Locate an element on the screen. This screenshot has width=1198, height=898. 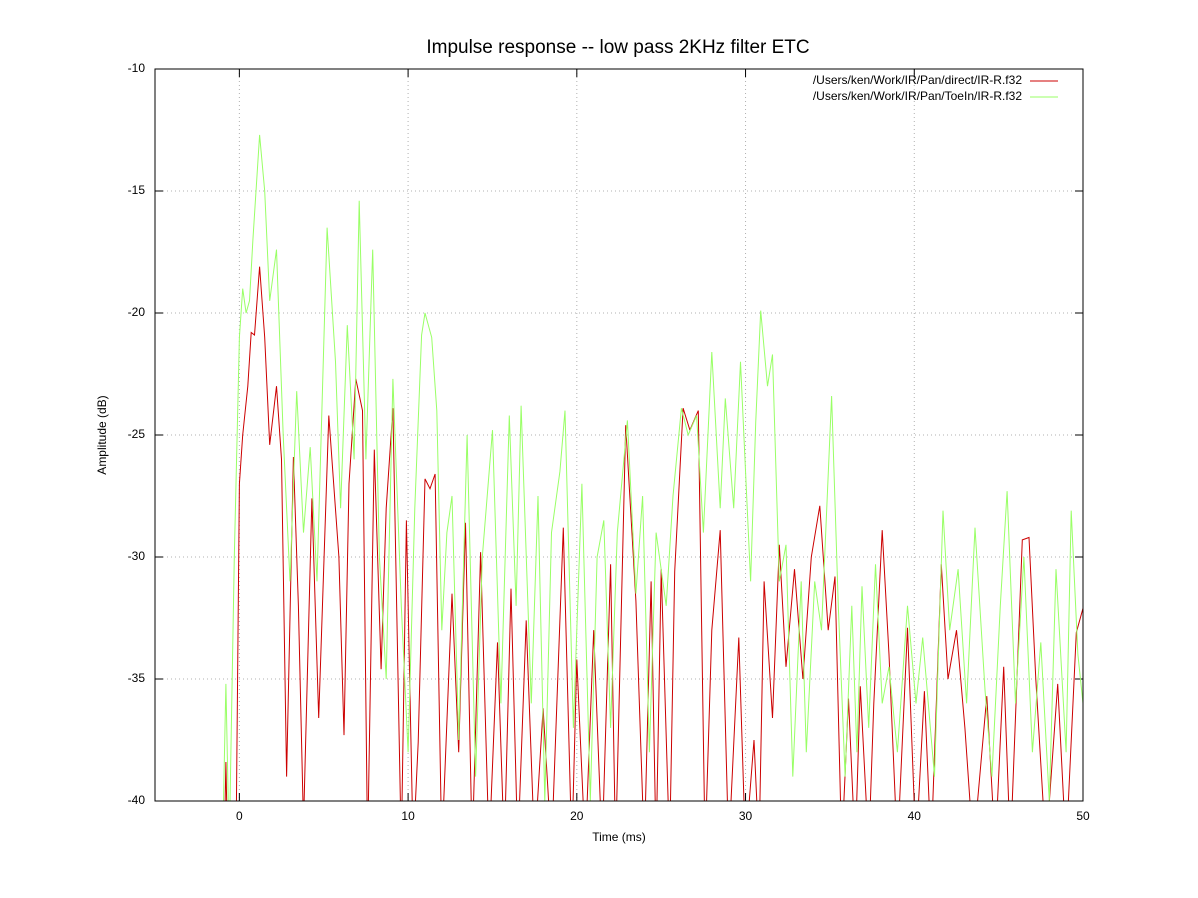
x-tick-label: 30 is located at coordinates (746, 816).